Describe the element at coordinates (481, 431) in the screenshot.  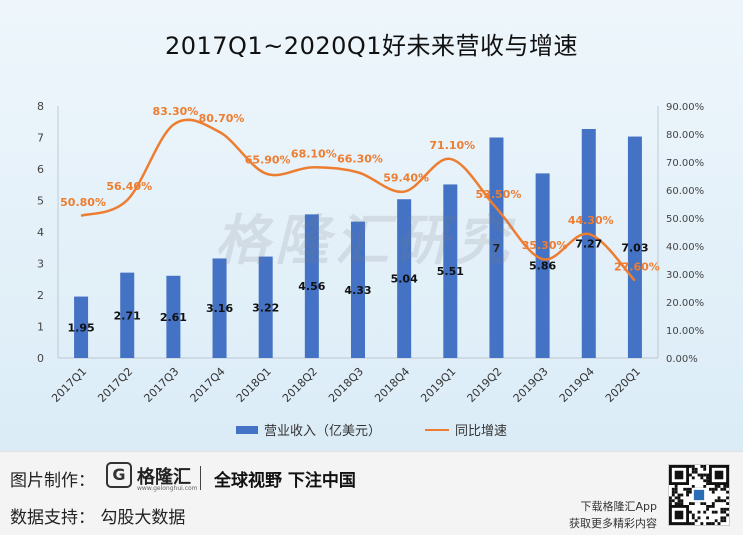
I see `legend-label-growth: 同比增速` at that location.